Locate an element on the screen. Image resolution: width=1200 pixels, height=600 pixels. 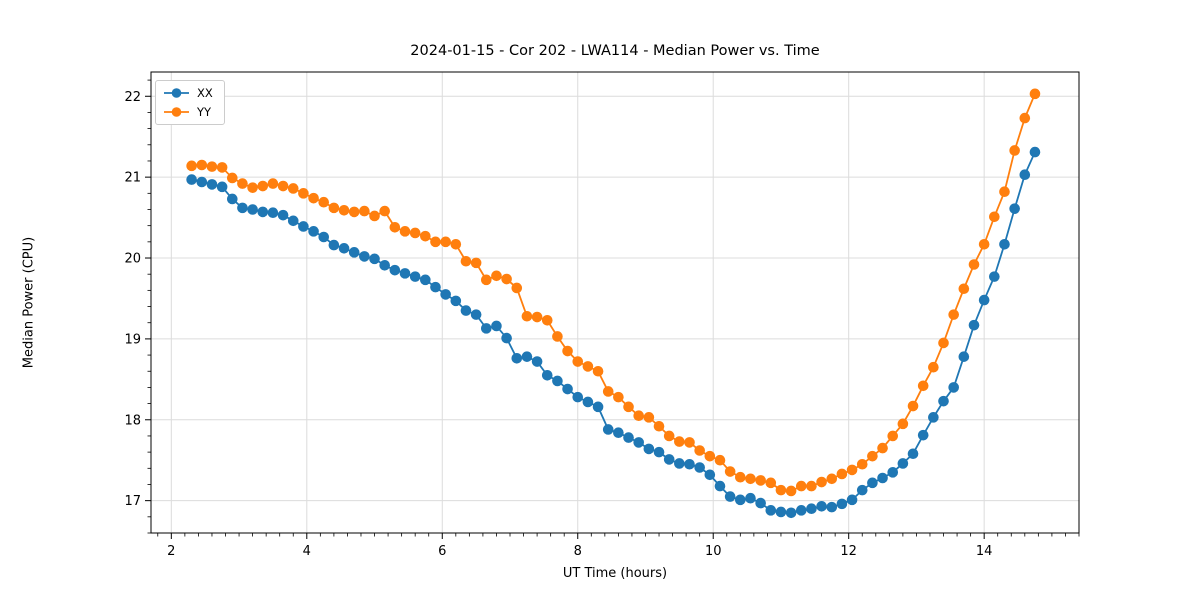
legend-marker-yy-icon is located at coordinates (176, 112).